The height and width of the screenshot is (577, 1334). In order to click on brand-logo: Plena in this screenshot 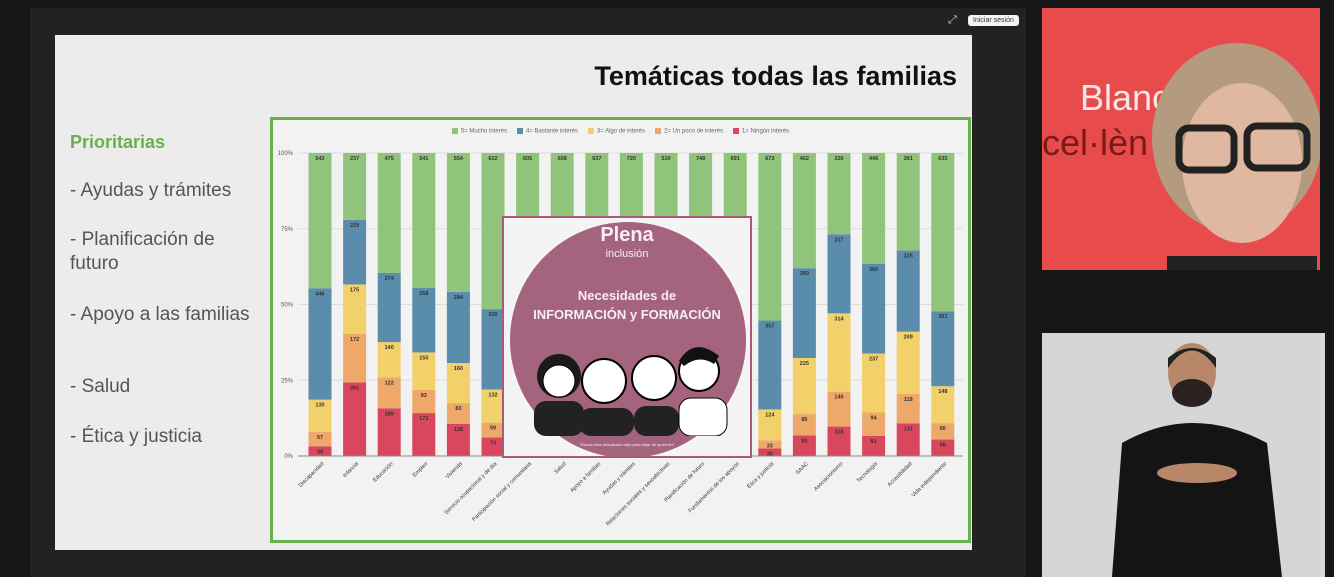, I will do `click(627, 235)`.